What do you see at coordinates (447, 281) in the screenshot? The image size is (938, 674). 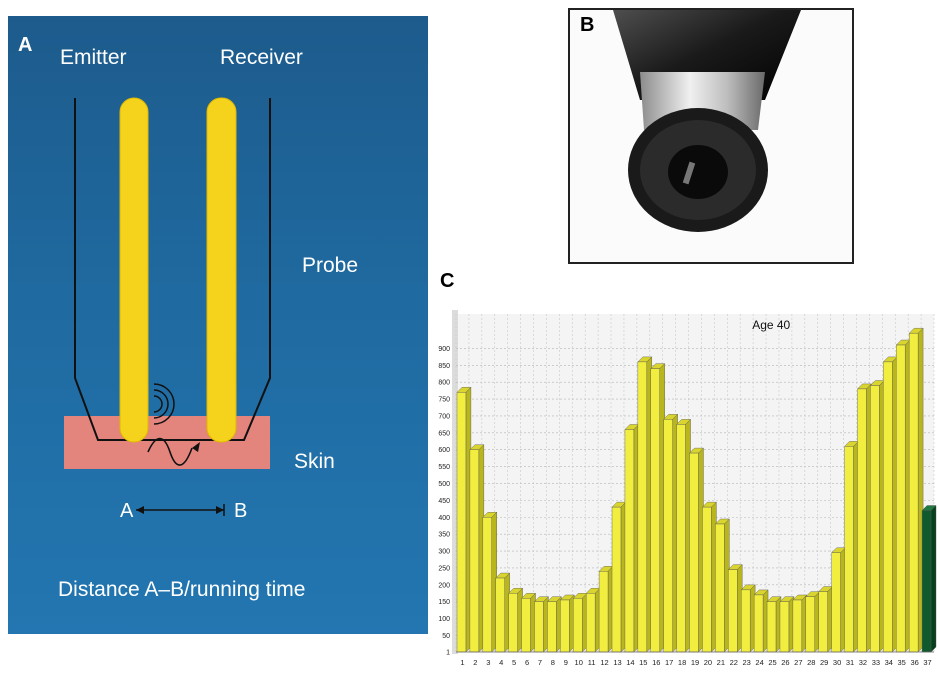 I see `panel-letter: C` at bounding box center [447, 281].